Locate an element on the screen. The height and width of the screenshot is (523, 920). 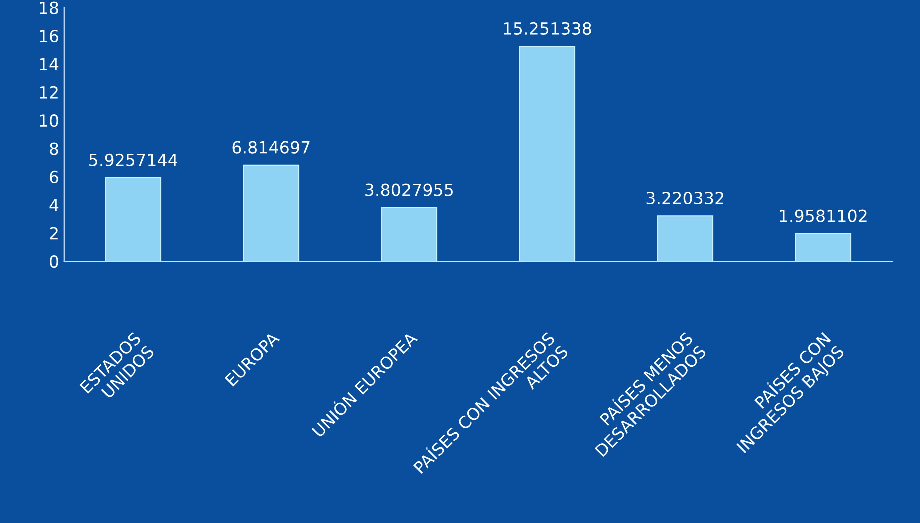
data-label: 3.8027955 is located at coordinates (410, 190).